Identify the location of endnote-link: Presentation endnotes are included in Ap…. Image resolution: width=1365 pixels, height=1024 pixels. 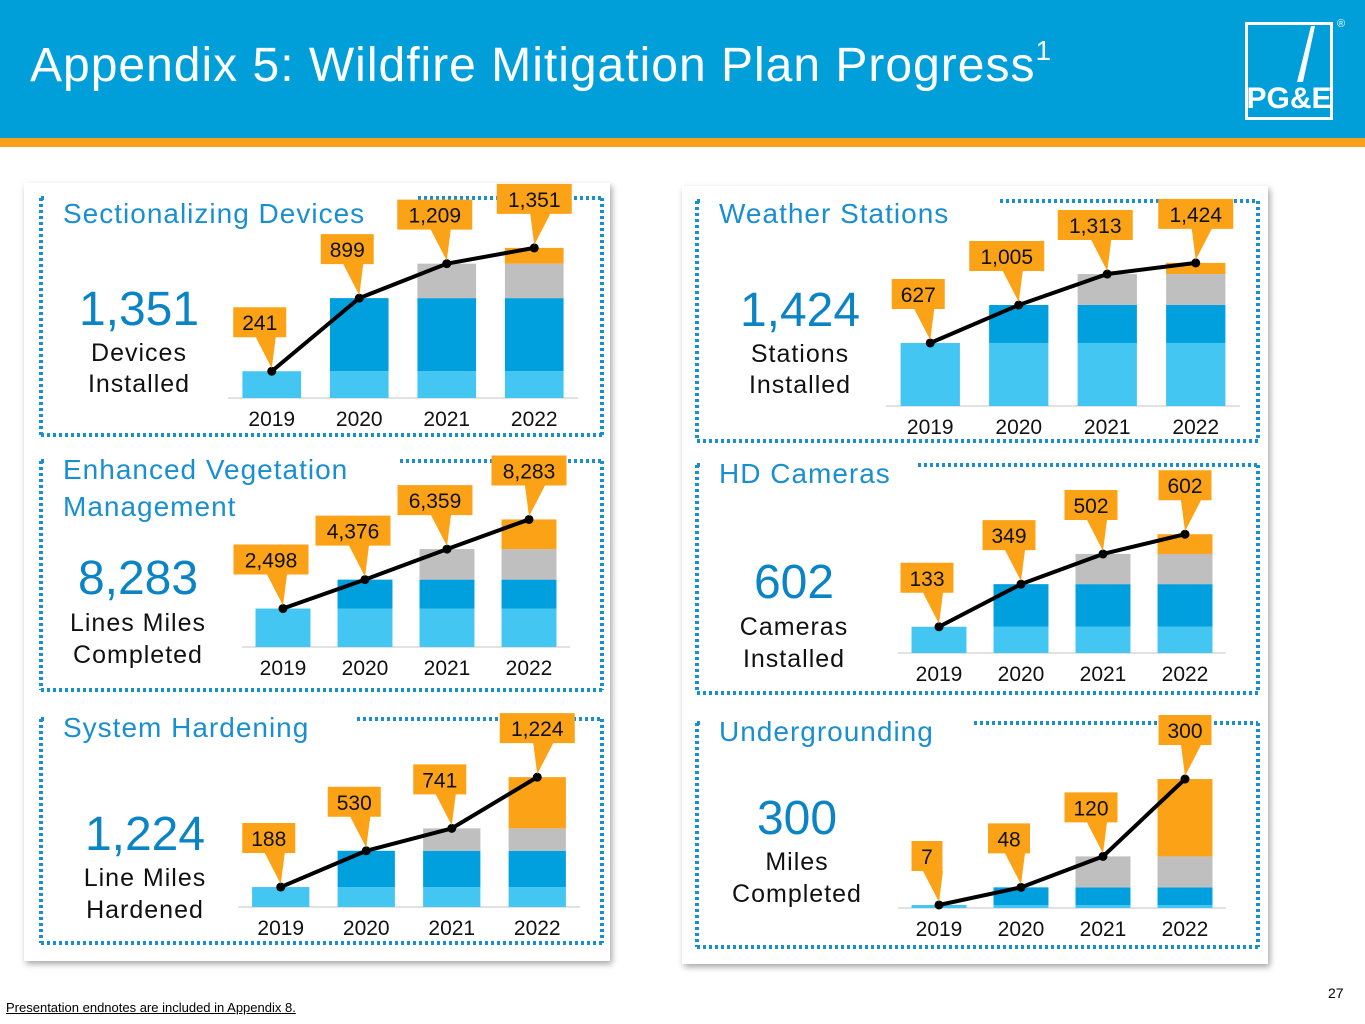
(151, 1007).